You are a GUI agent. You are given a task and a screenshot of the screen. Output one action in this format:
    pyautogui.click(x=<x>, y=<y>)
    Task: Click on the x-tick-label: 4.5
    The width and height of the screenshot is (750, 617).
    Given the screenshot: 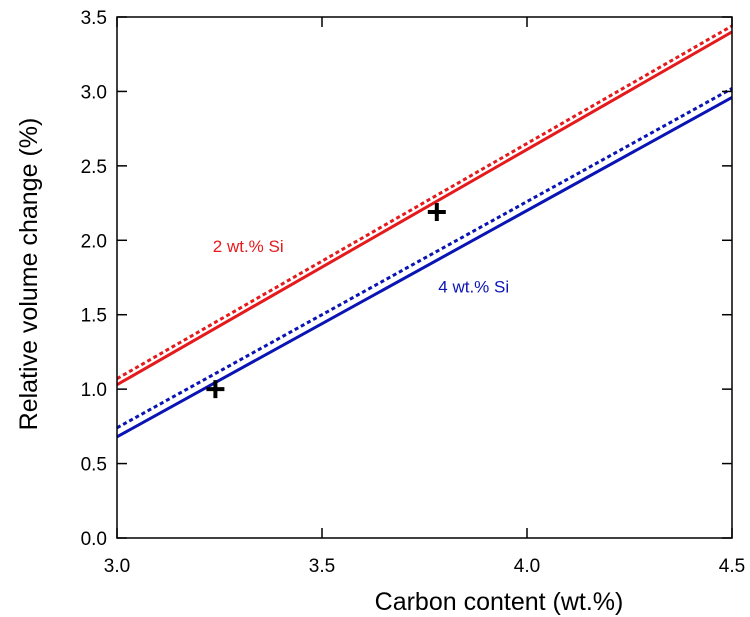 What is the action you would take?
    pyautogui.click(x=732, y=566)
    